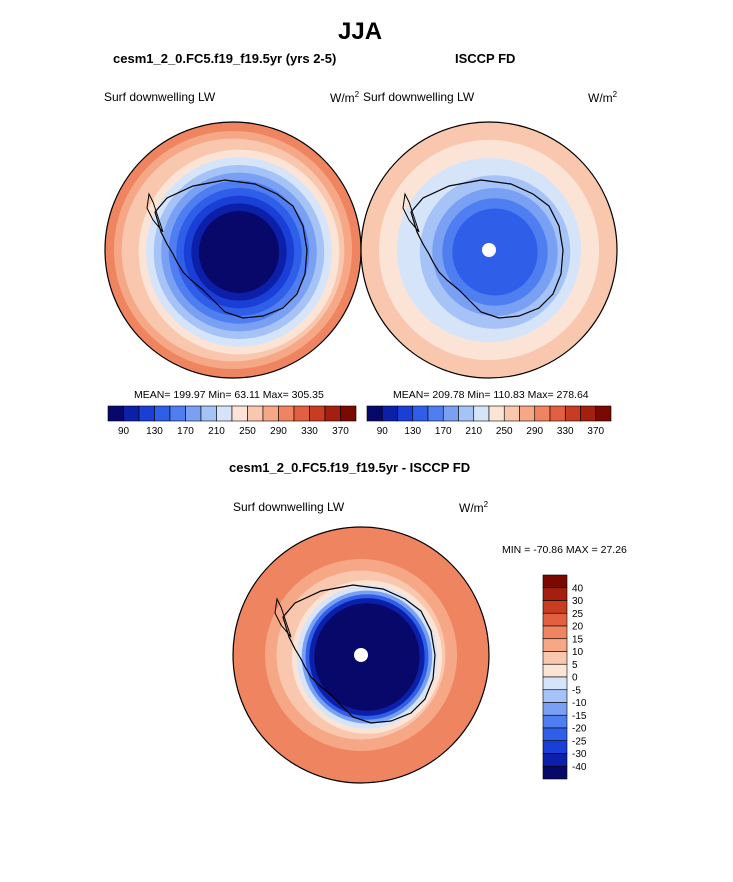  Describe the element at coordinates (412, 431) in the screenshot. I see `obs-colorbar-tick-label: 130` at that location.